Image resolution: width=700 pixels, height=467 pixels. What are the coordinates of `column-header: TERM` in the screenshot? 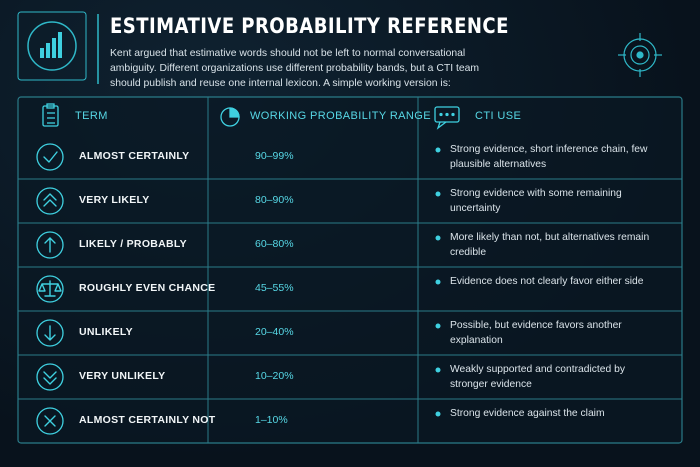 It's located at (91, 116).